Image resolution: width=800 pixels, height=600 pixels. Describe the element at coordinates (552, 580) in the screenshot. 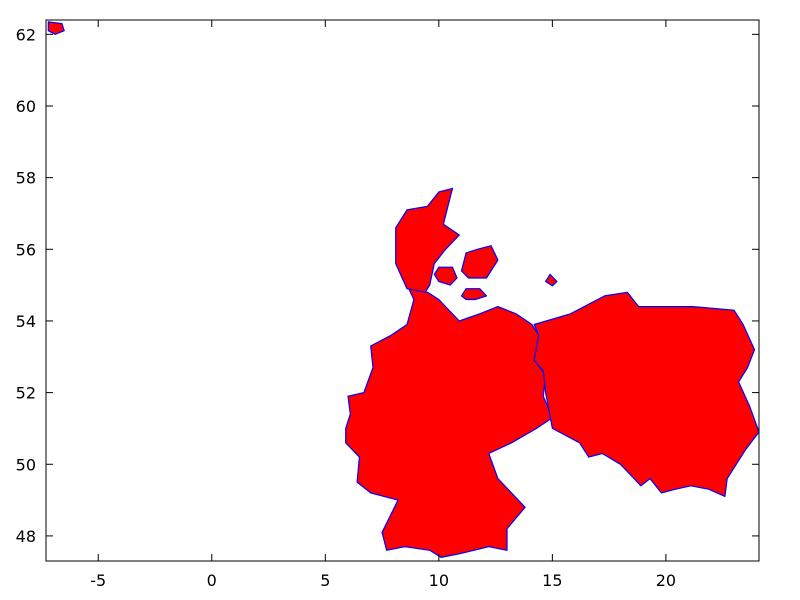

I see `x-tick-label: 15` at that location.